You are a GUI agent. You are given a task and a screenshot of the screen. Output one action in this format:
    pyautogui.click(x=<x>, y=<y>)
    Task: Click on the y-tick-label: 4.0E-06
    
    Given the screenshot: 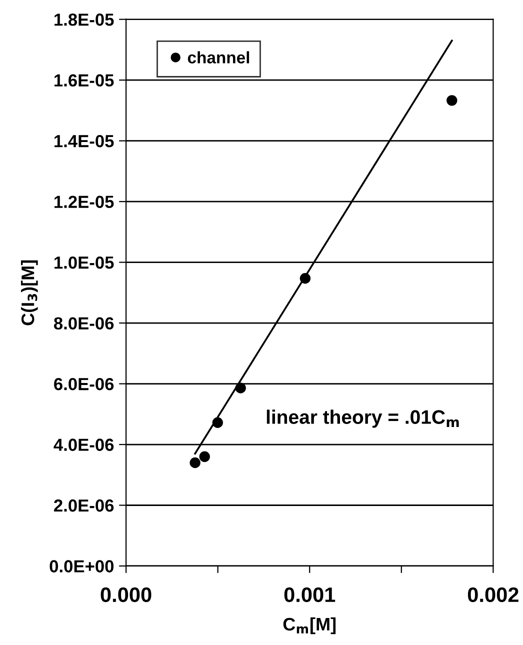 What is the action you would take?
    pyautogui.click(x=84, y=444)
    